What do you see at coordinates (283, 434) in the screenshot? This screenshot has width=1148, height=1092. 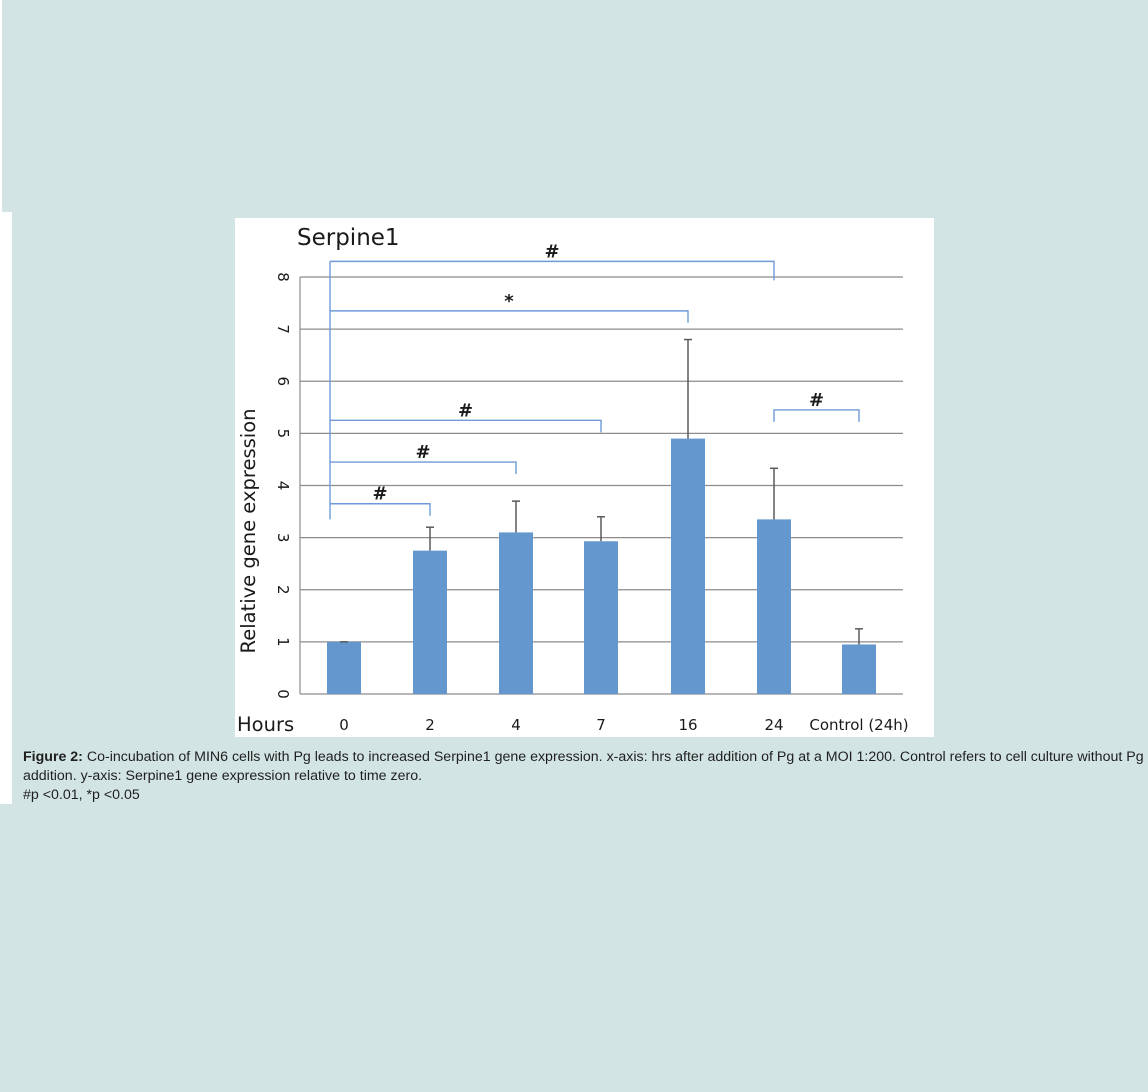 I see `y-tick-label: 5` at bounding box center [283, 434].